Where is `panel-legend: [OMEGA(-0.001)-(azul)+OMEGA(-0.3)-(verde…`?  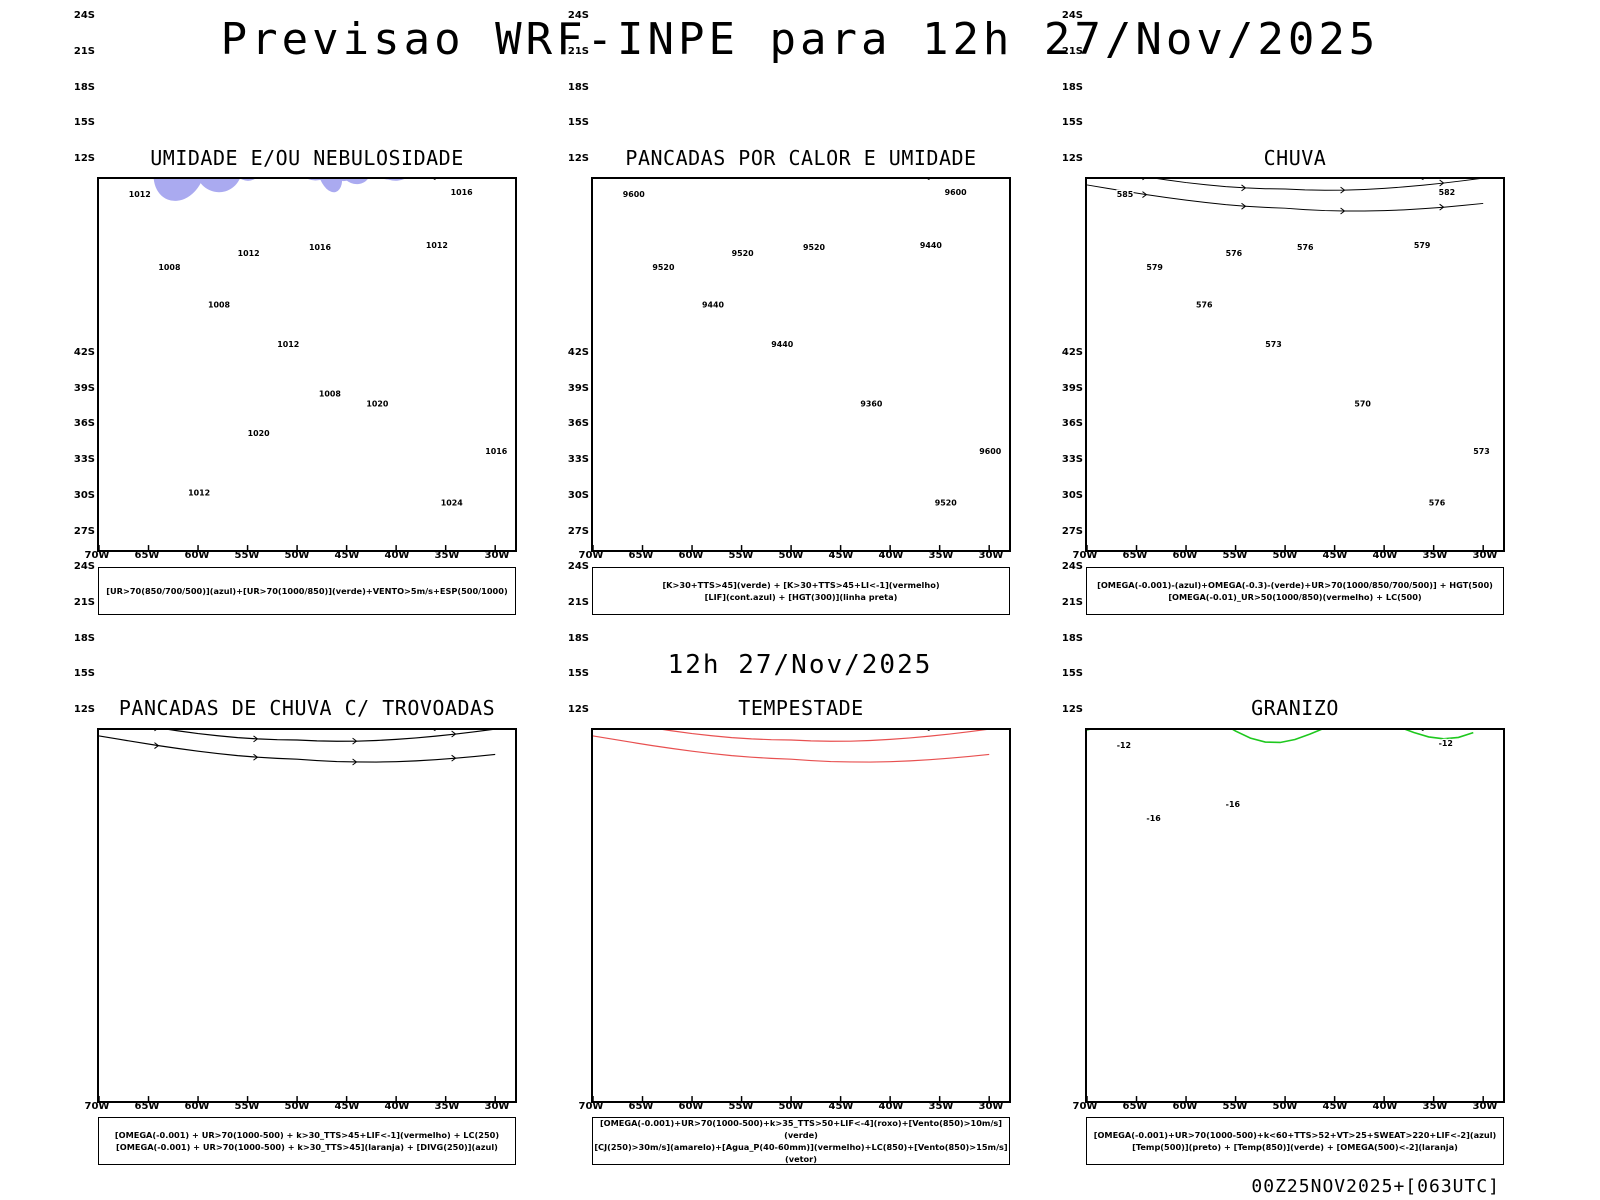 panel-legend: [OMEGA(-0.001)-(azul)+OMEGA(-0.3)-(verde… is located at coordinates (1295, 591).